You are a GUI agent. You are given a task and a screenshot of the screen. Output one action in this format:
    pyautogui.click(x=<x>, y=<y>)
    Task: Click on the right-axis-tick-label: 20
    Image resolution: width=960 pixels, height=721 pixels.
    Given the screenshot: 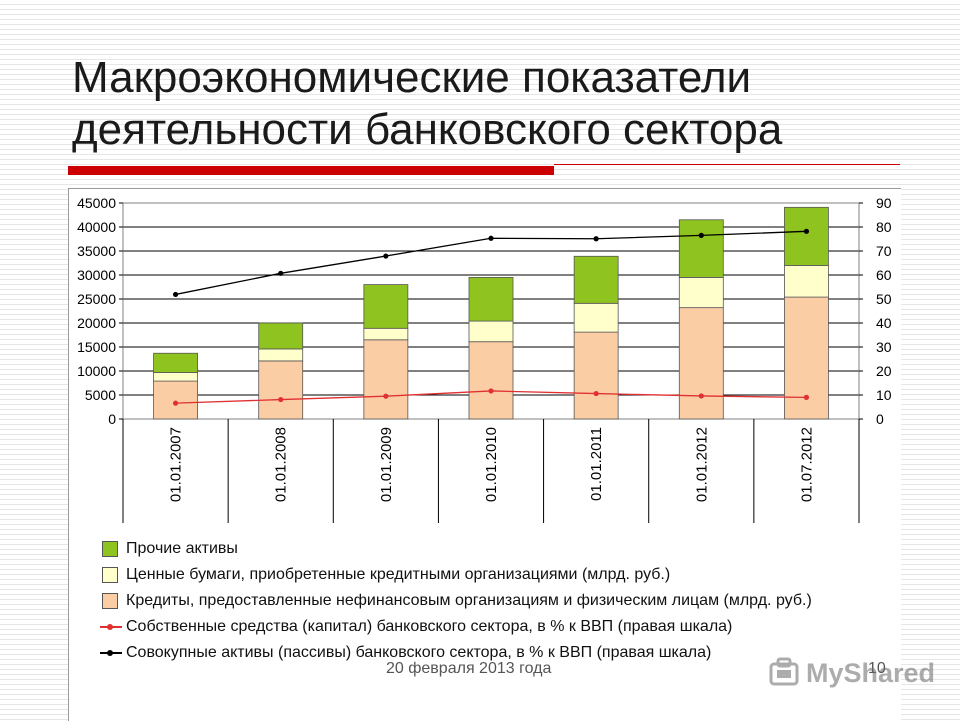 What is the action you would take?
    pyautogui.click(x=884, y=371)
    